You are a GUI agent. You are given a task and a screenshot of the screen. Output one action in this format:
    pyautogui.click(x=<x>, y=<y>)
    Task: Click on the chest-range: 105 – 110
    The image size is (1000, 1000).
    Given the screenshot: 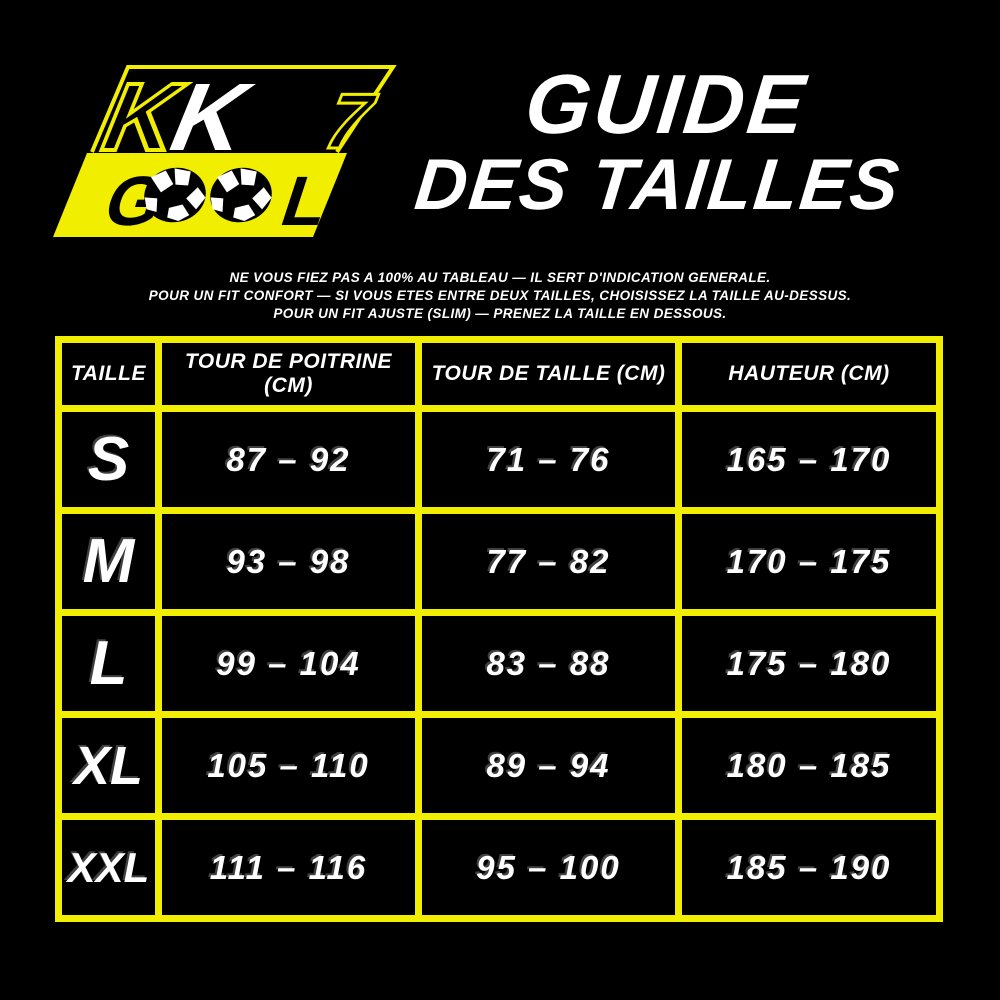 What is the action you would take?
    pyautogui.click(x=288, y=765)
    